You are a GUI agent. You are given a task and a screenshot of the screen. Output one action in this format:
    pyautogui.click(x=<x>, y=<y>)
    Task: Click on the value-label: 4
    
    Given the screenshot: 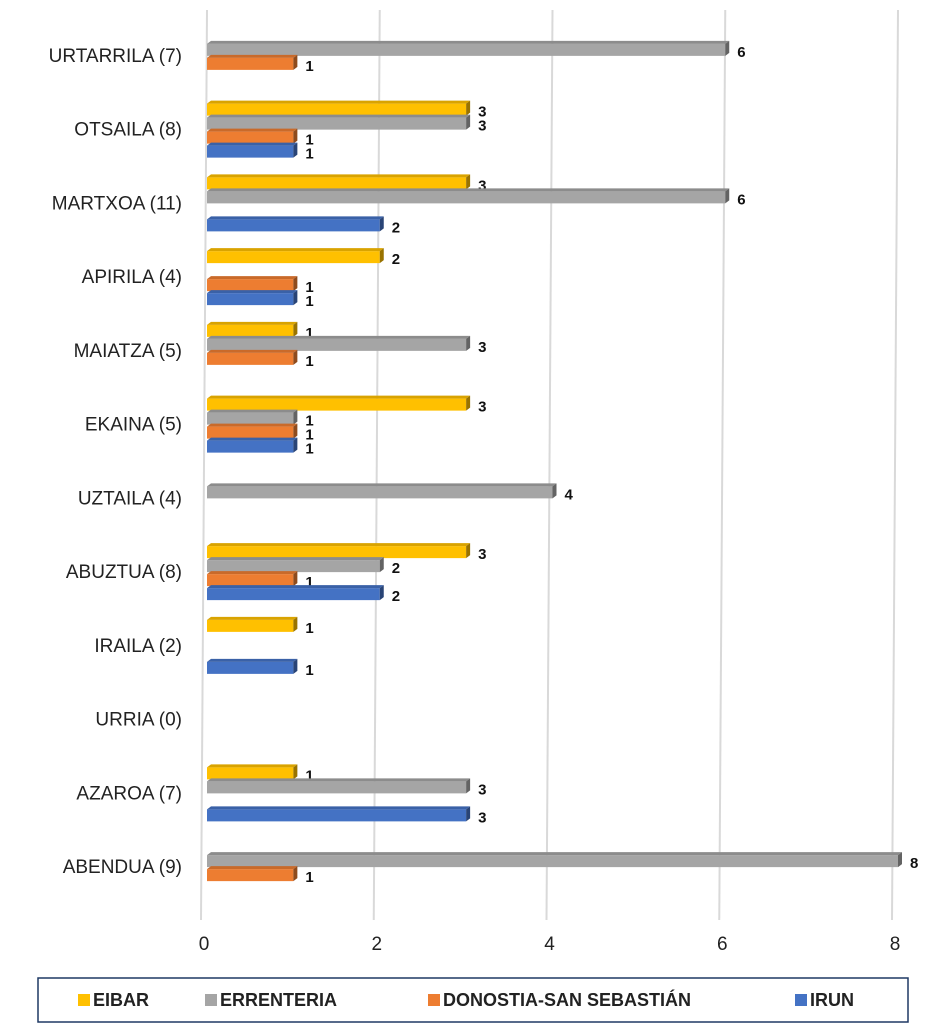 What is the action you would take?
    pyautogui.click(x=569, y=494)
    